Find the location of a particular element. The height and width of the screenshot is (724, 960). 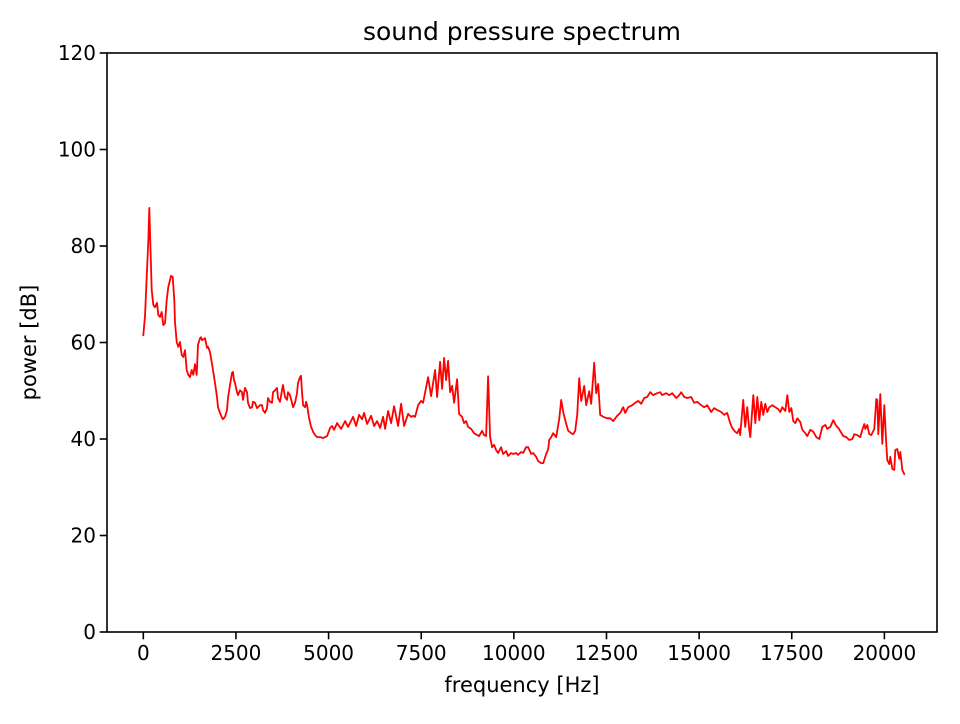

y-tick-label: 100 is located at coordinates (77, 150).